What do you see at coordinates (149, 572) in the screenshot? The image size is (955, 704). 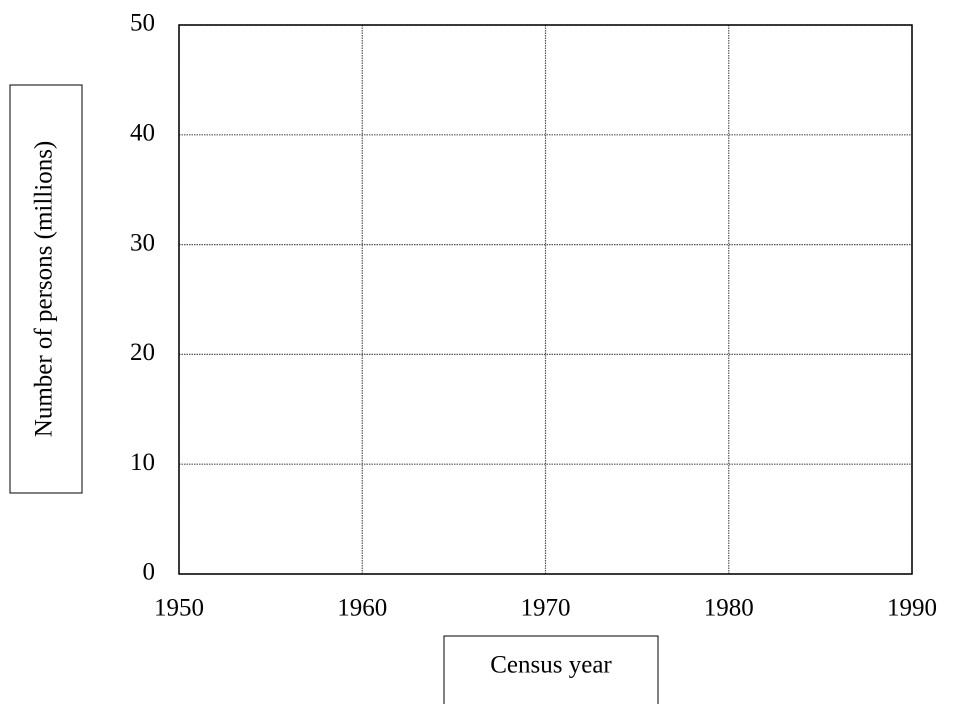 I see `y-tick-label: 0` at bounding box center [149, 572].